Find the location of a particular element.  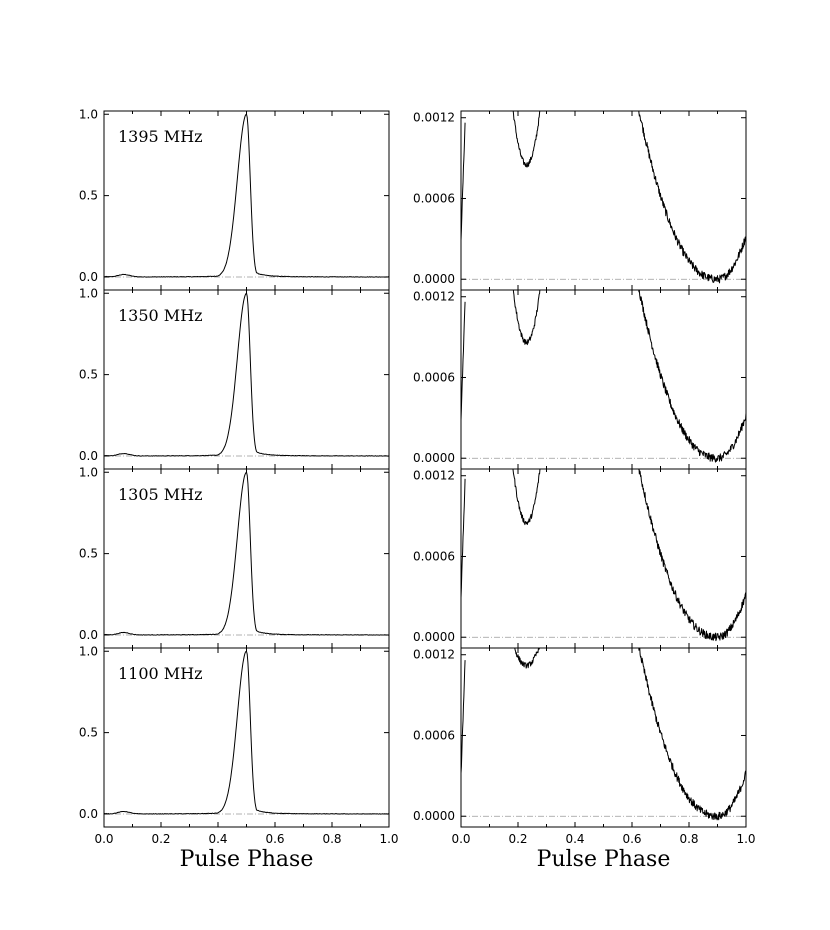

profile-panel-4: 0.0 0.5 1.0 1100 MHz is located at coordinates (234, 736).